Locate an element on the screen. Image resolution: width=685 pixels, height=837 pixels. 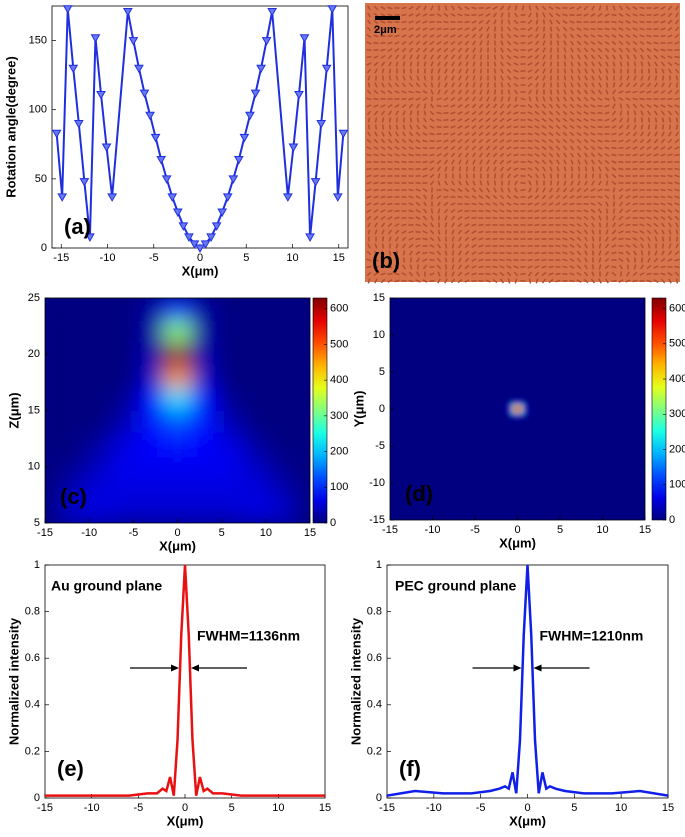
y-axis-label: Normalized intensity is located at coordinates (355, 681).